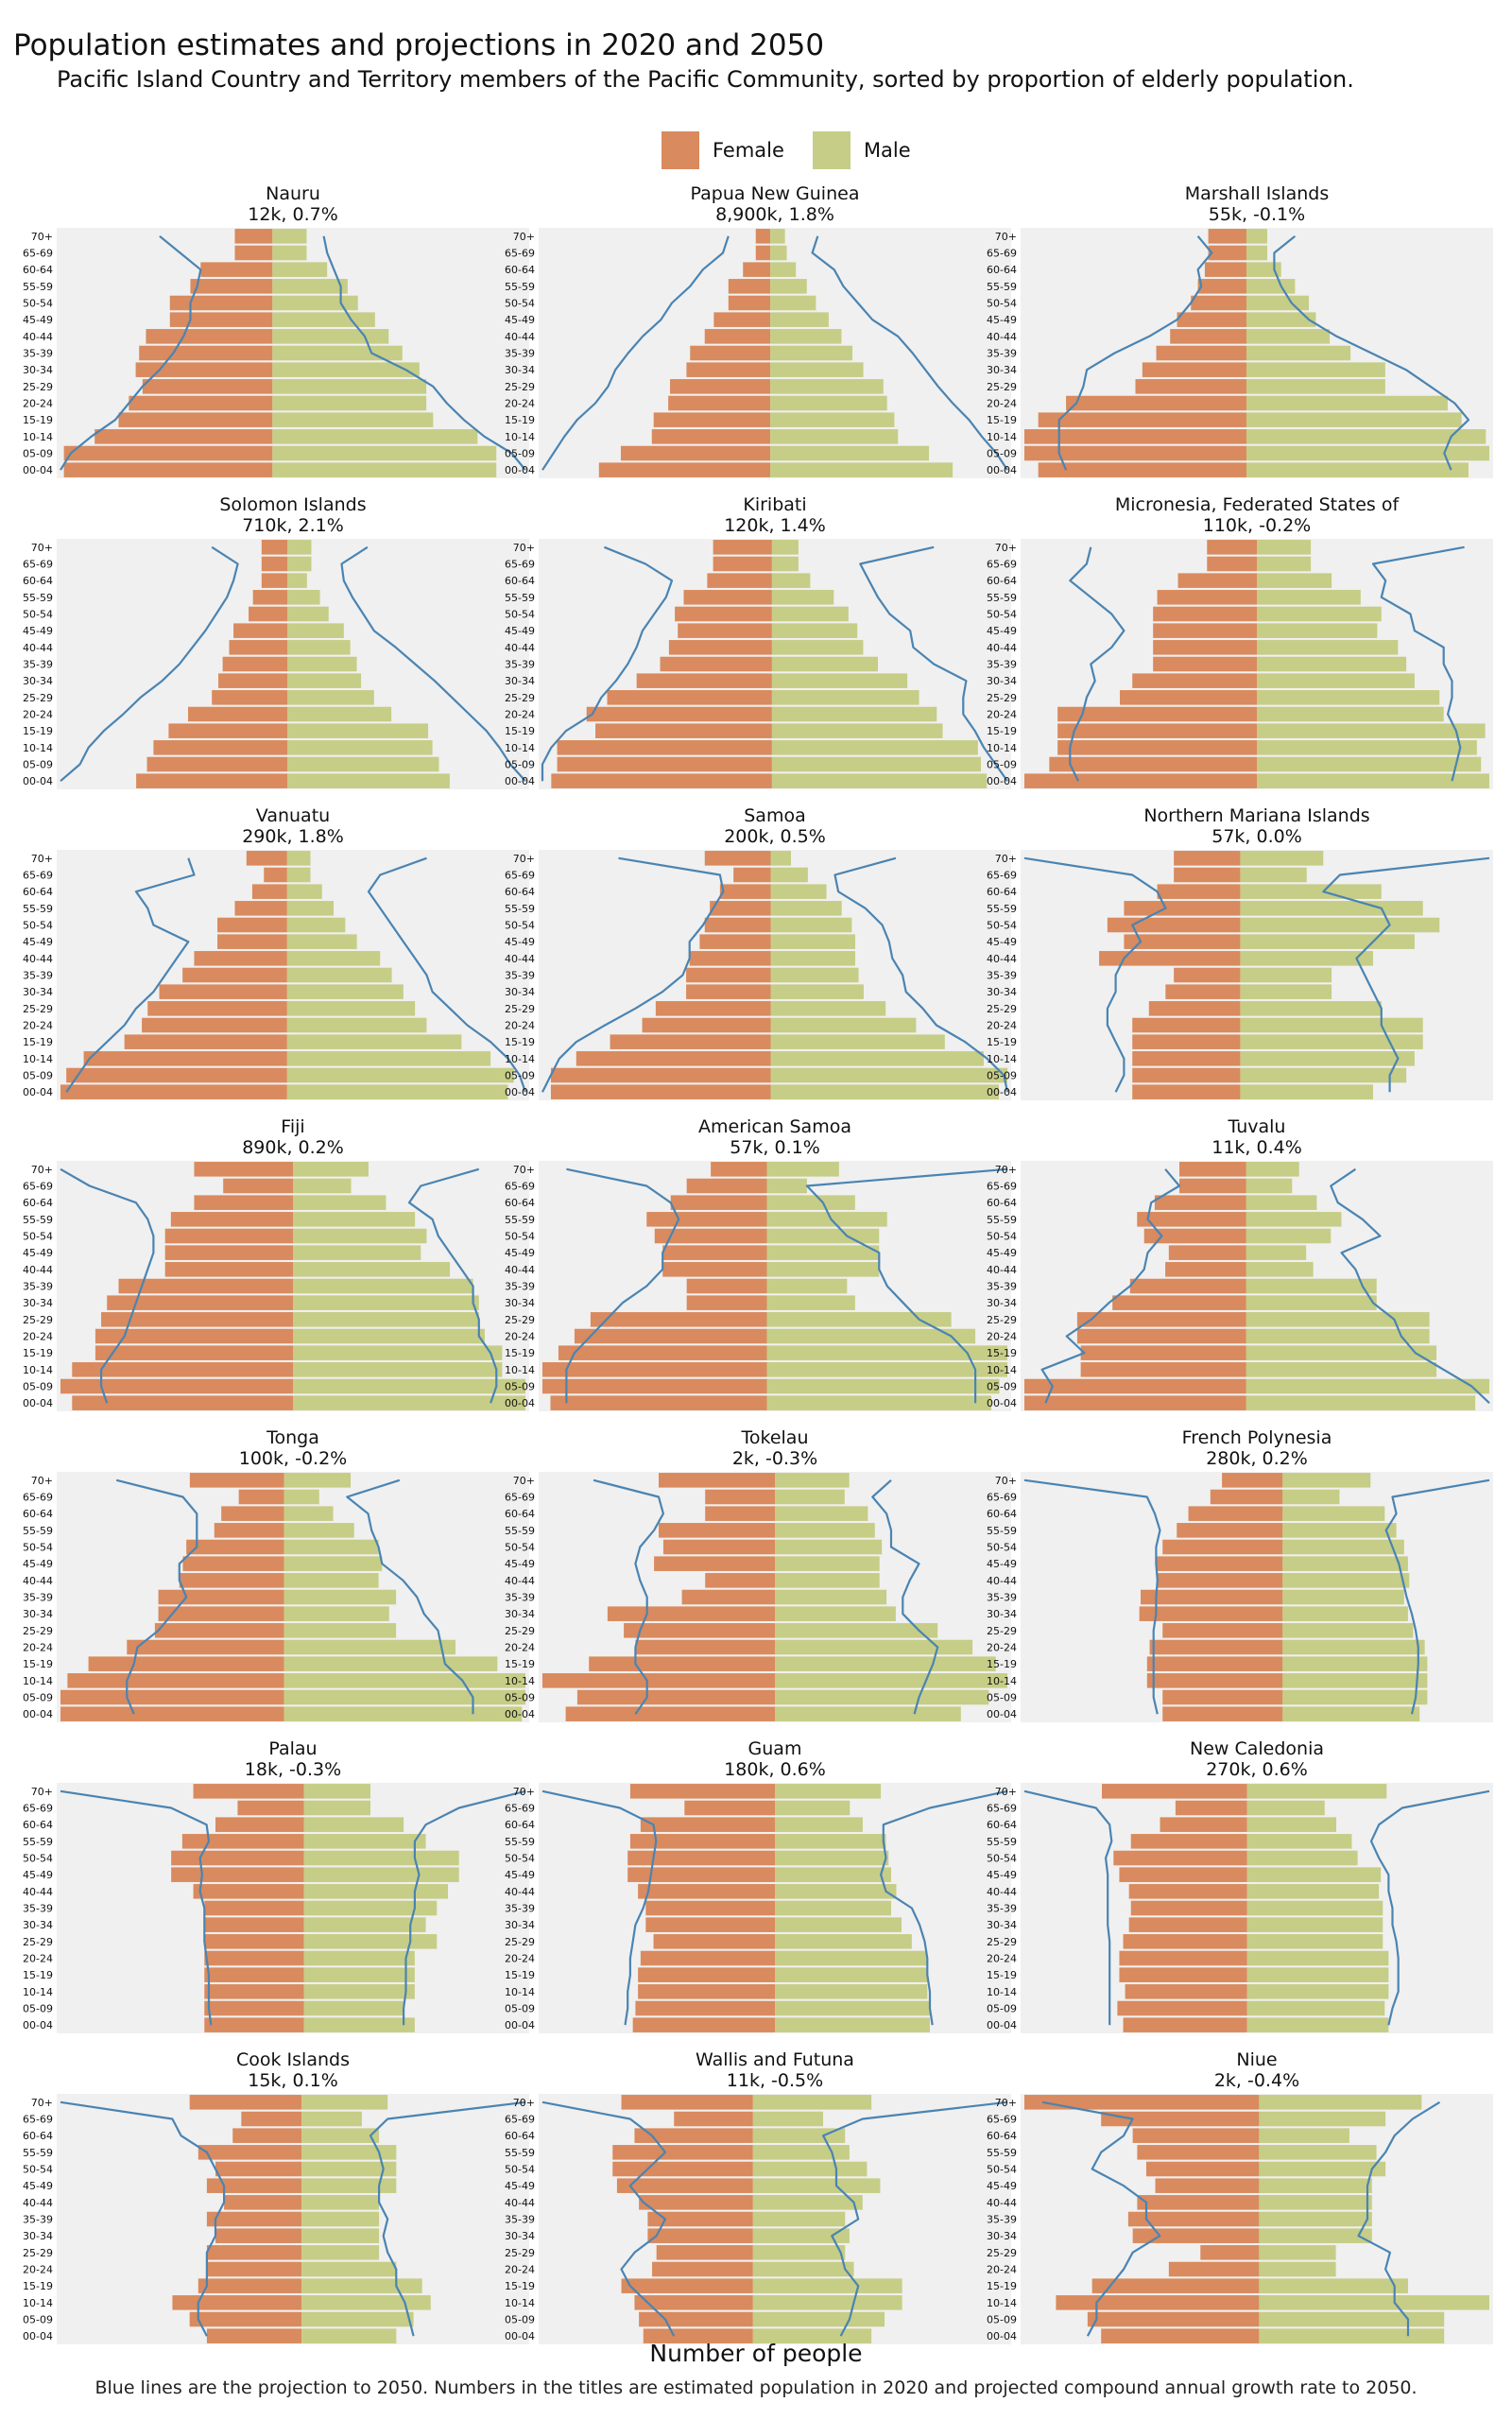 The width and height of the screenshot is (1512, 2420). What do you see at coordinates (1418, 664) in the screenshot?
I see `male-2050-projection-line` at bounding box center [1418, 664].